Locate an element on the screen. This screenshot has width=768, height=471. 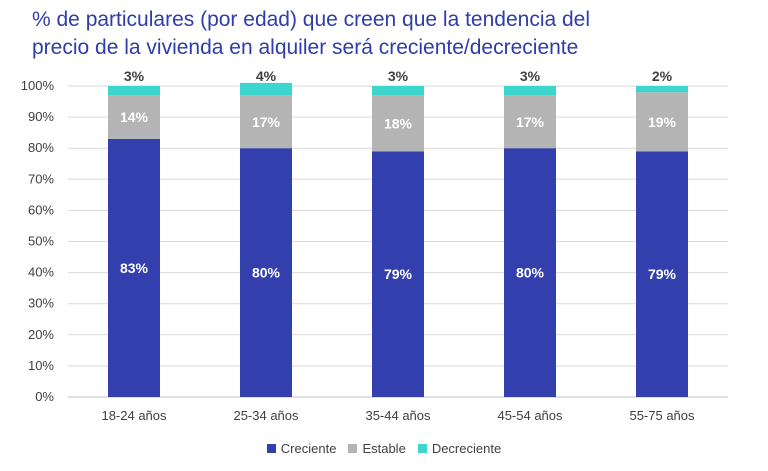
data-label: 4% is located at coordinates (266, 76).